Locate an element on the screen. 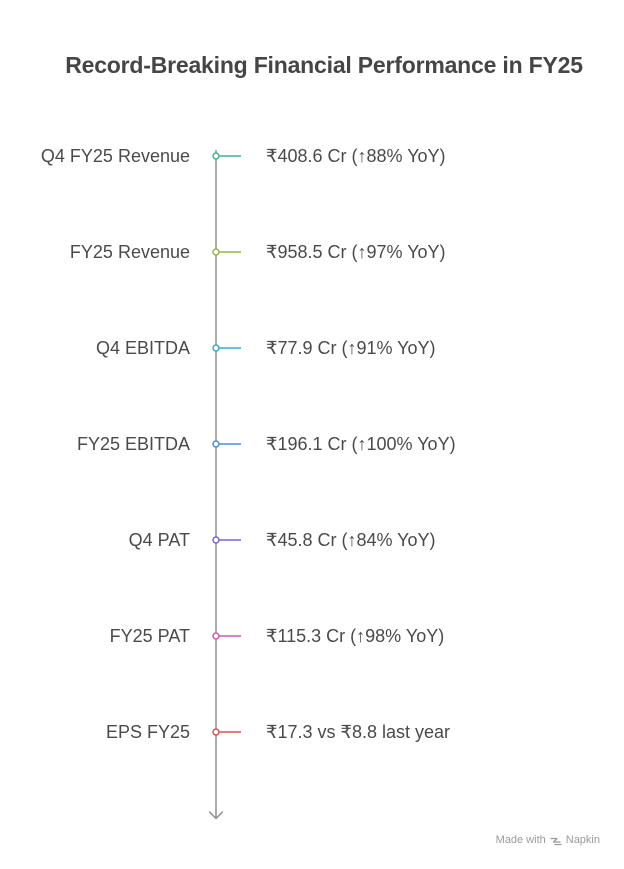 The height and width of the screenshot is (869, 624). milestone-label: Q4 PAT is located at coordinates (159, 540).